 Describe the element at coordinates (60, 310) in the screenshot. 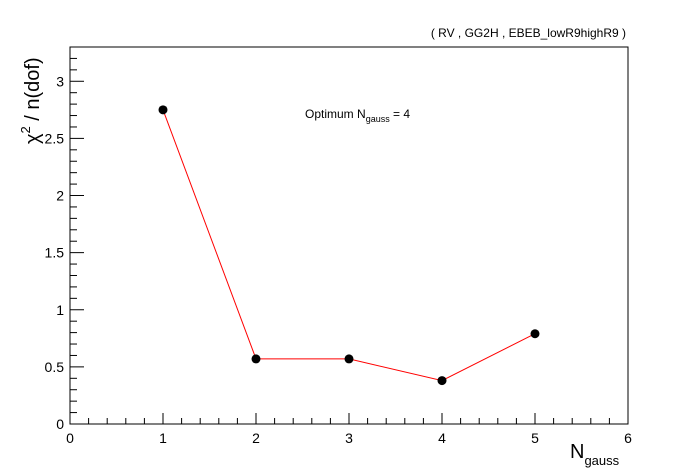

I see `y-tick-label: 1` at that location.